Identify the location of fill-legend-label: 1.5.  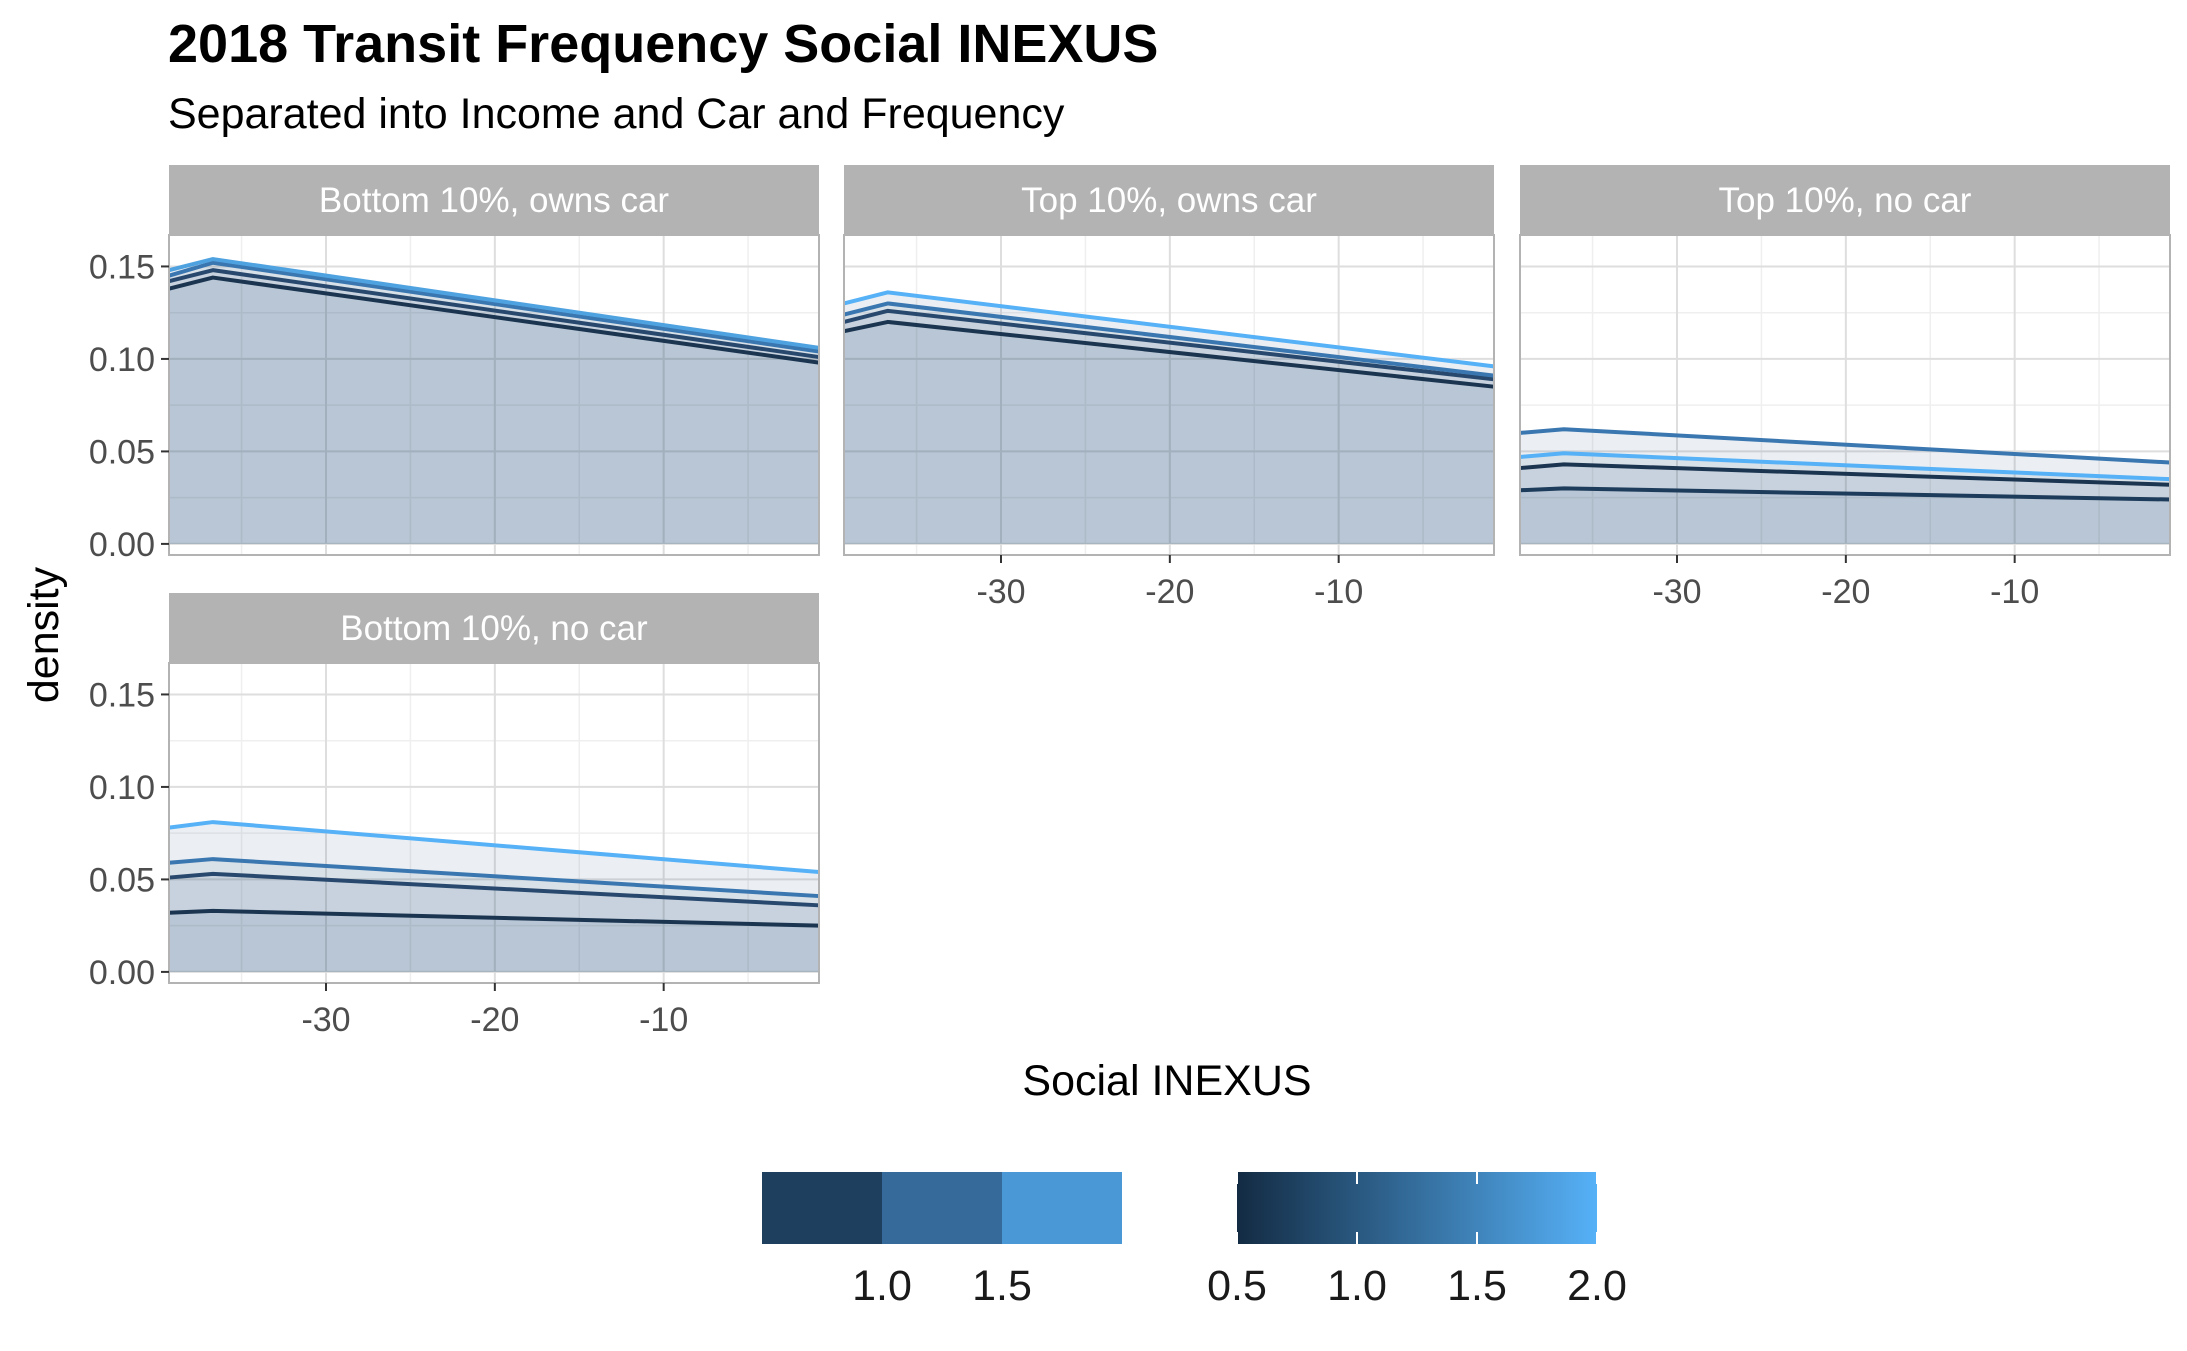
(1002, 1286).